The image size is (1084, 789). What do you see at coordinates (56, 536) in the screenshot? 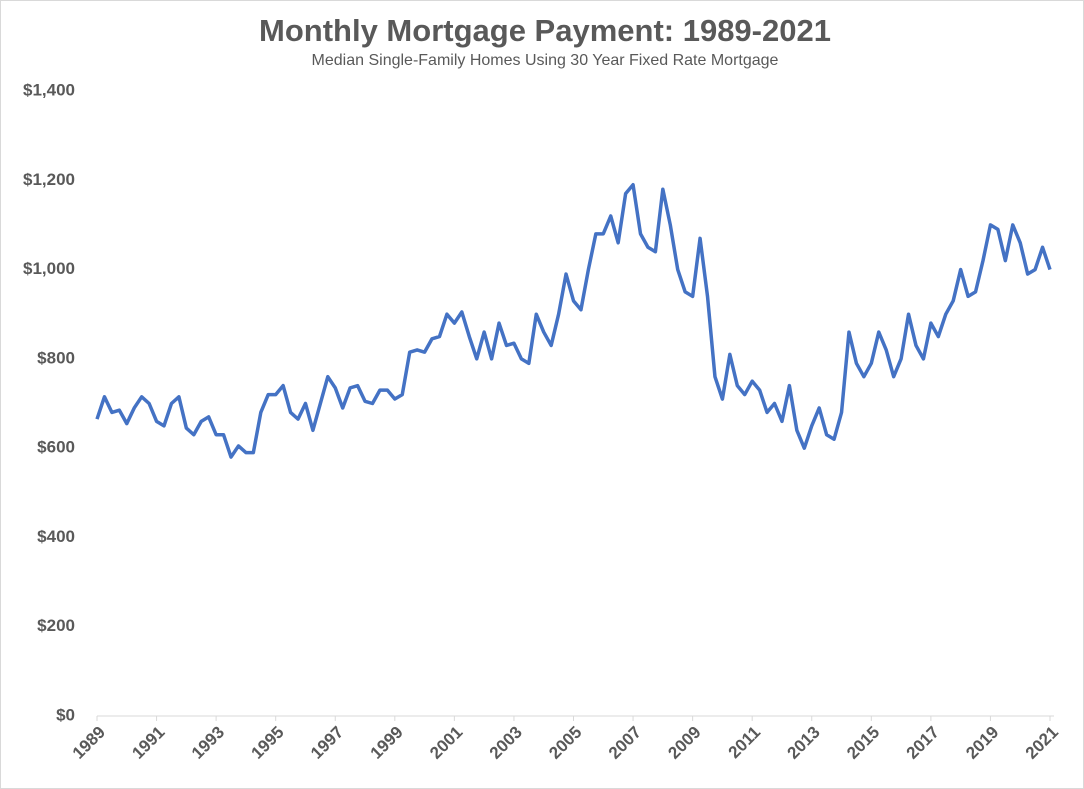
I see `y-tick-label: $400` at bounding box center [56, 536].